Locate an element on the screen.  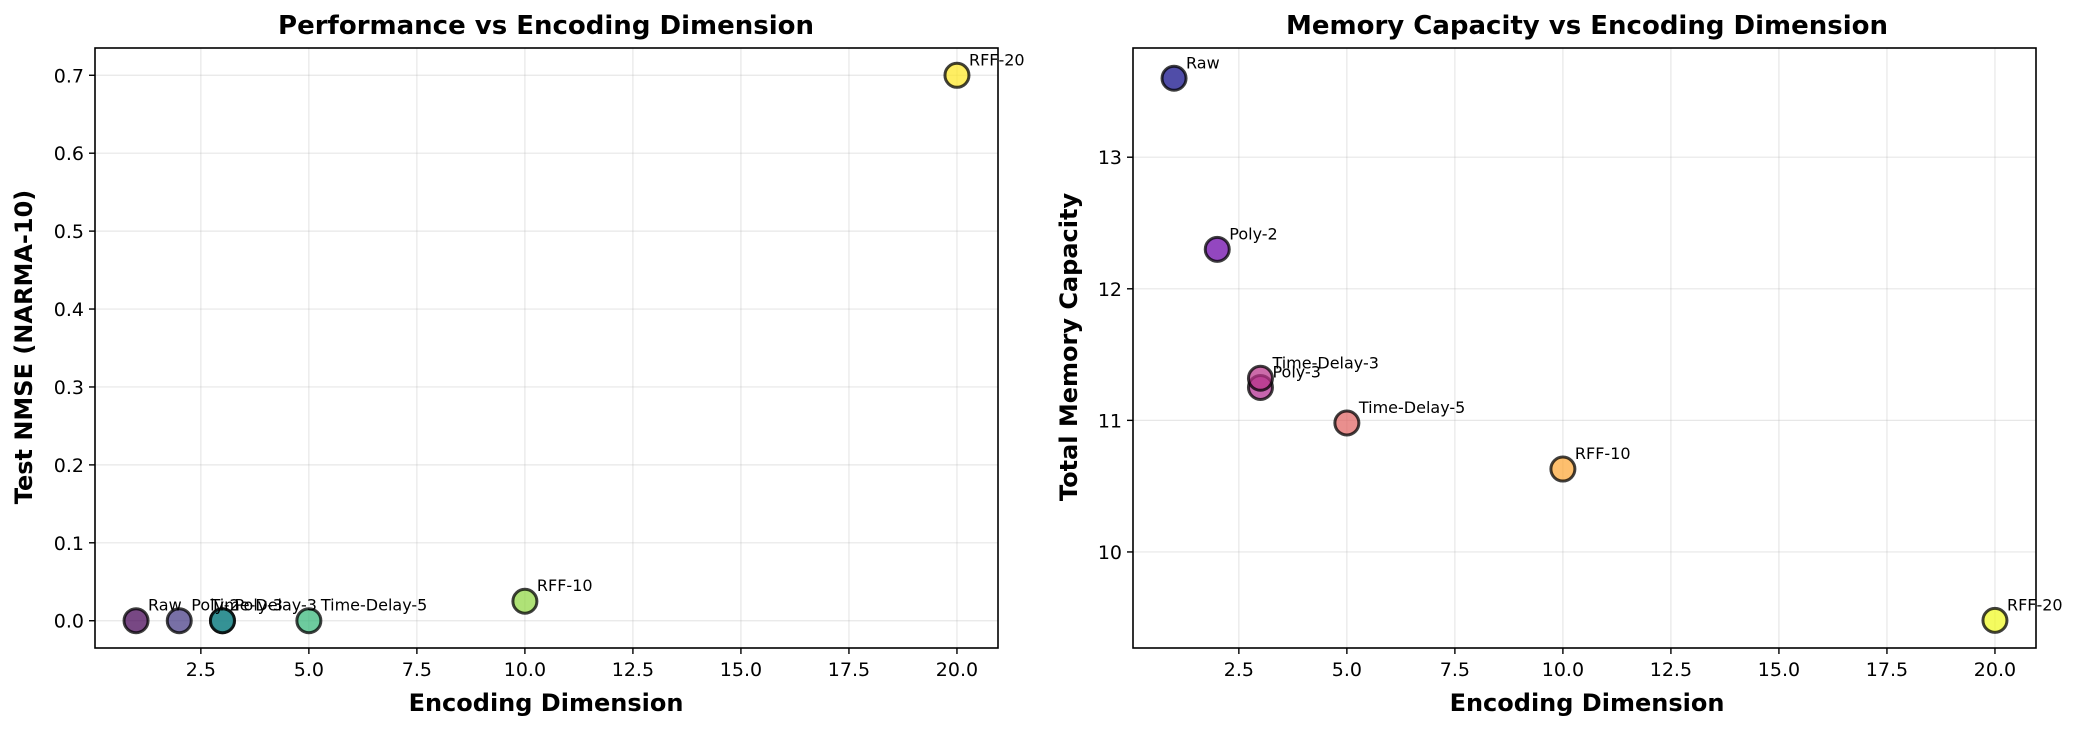
chart-title: Performance vs Encoding Dimension is located at coordinates (546, 26).